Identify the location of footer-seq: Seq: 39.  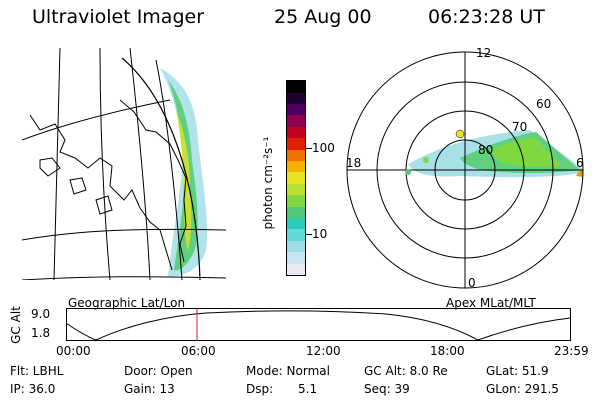
(387, 389).